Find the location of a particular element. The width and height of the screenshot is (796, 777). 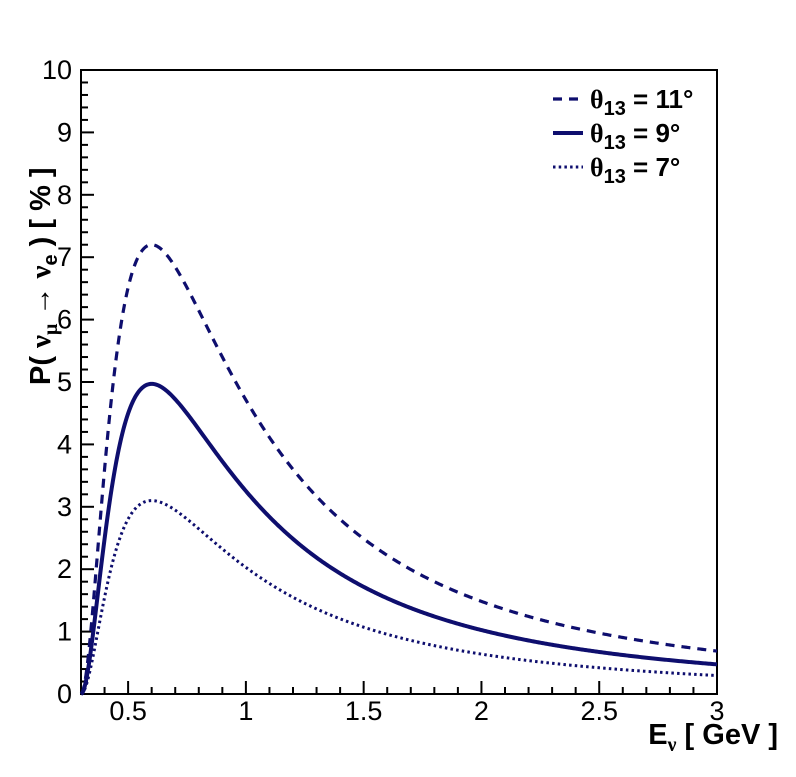

legend-label: θ13 = 9° is located at coordinates (635, 136).